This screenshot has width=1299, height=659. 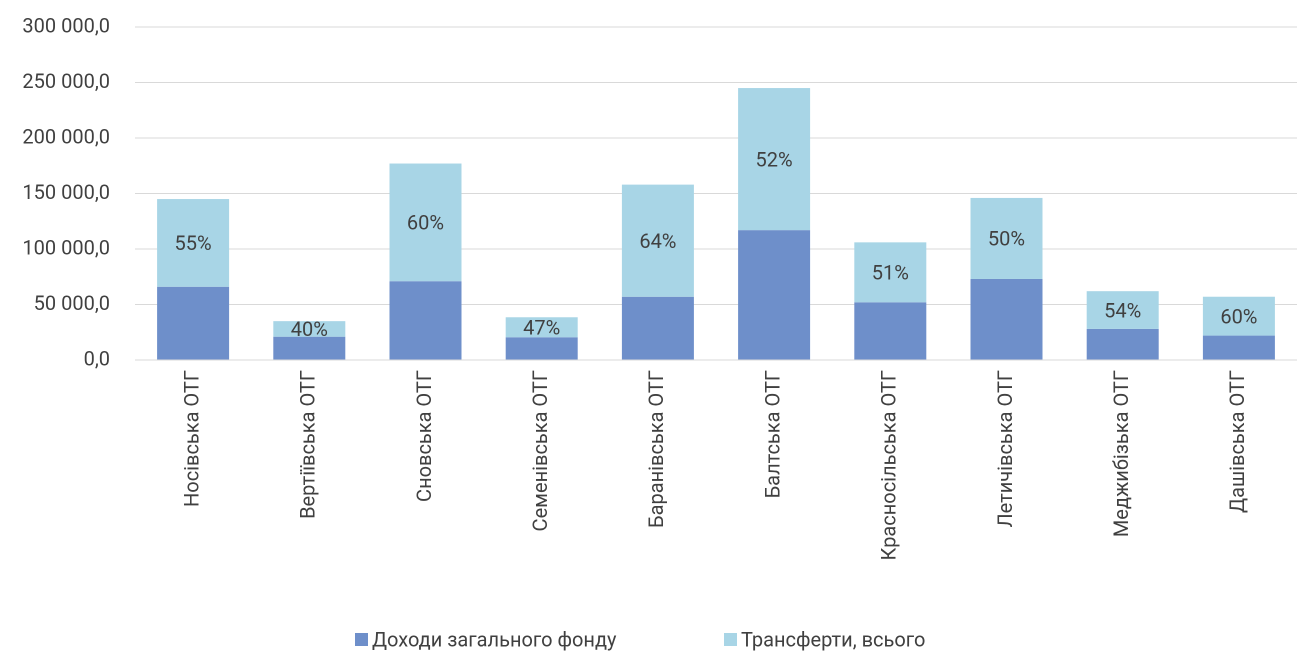 I want to click on x-tick-label: Семенівська ОТГ, so click(x=540, y=450).